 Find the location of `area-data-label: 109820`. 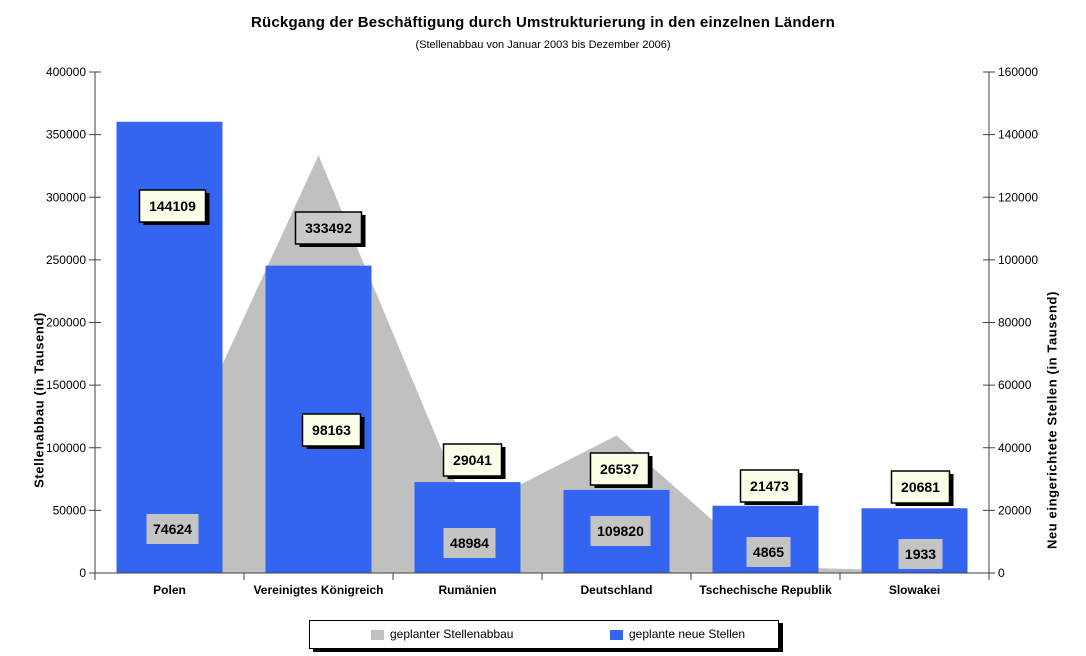

area-data-label: 109820 is located at coordinates (620, 531).